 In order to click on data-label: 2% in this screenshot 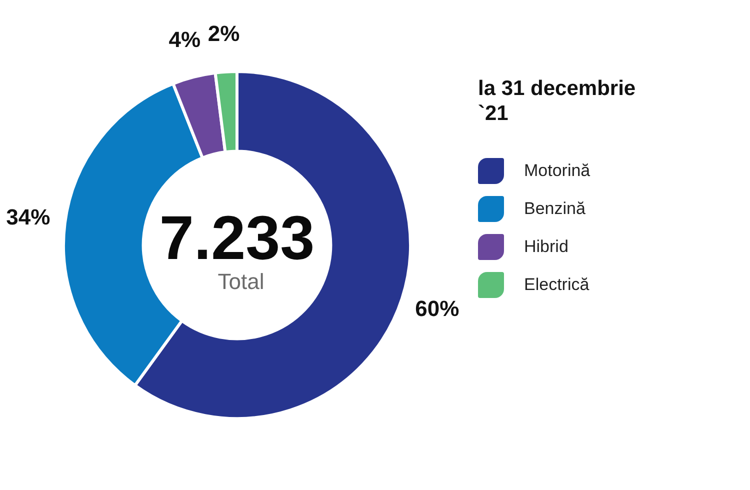, I will do `click(224, 33)`.